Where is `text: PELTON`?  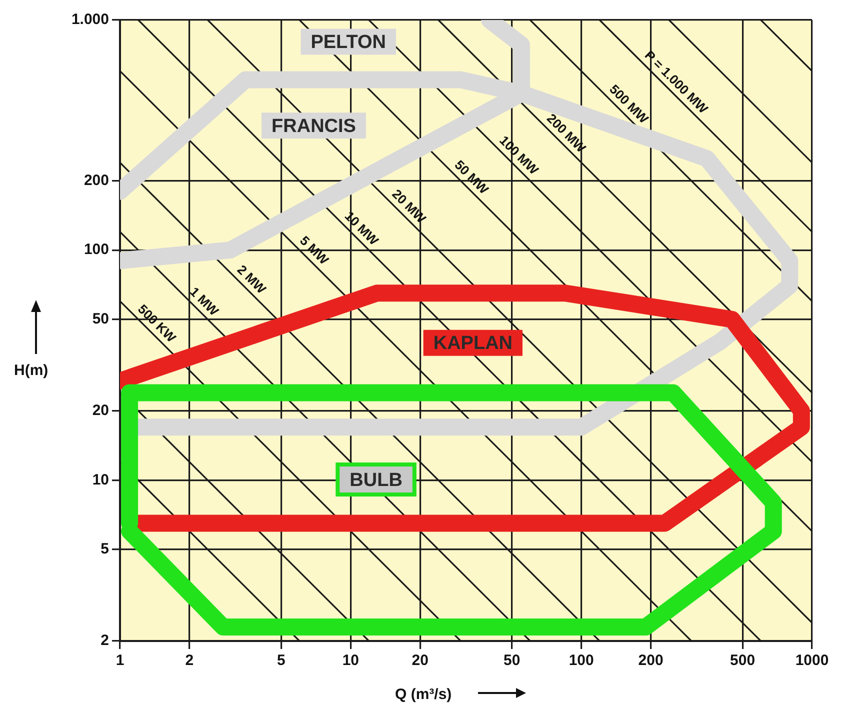 text: PELTON is located at coordinates (348, 42).